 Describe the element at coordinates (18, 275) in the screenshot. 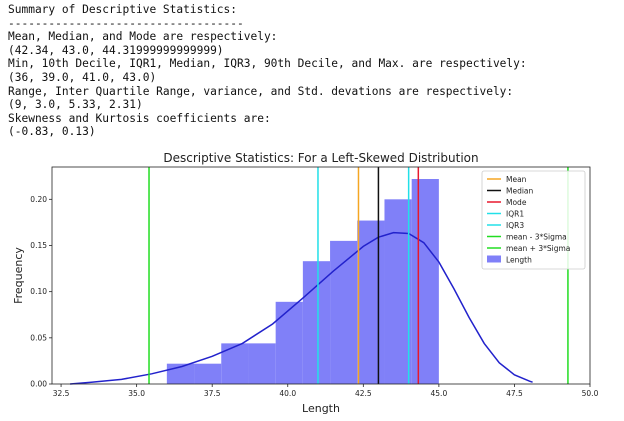

I see `y-axis-label: Frequency` at that location.